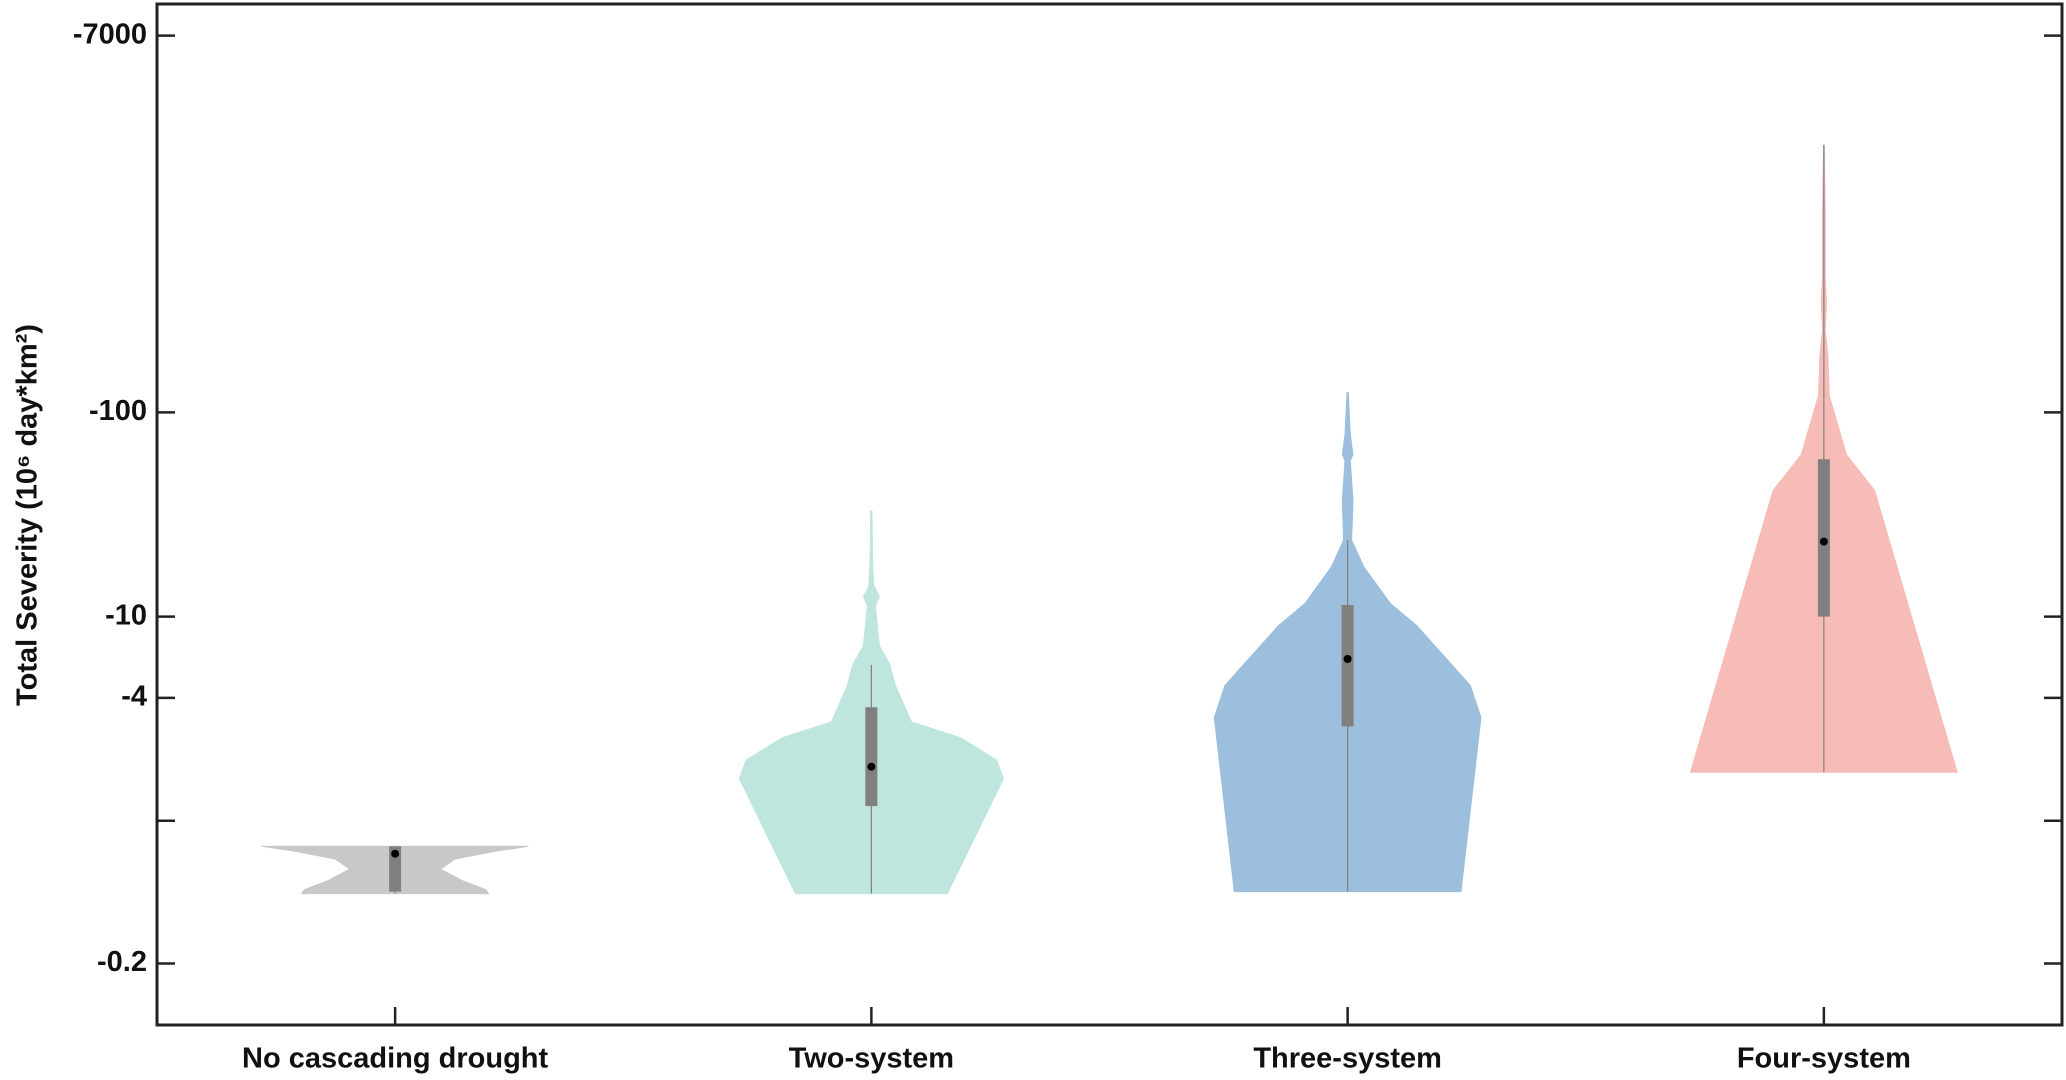  I want to click on x-tick-label: No cascading drought, so click(395, 1059).